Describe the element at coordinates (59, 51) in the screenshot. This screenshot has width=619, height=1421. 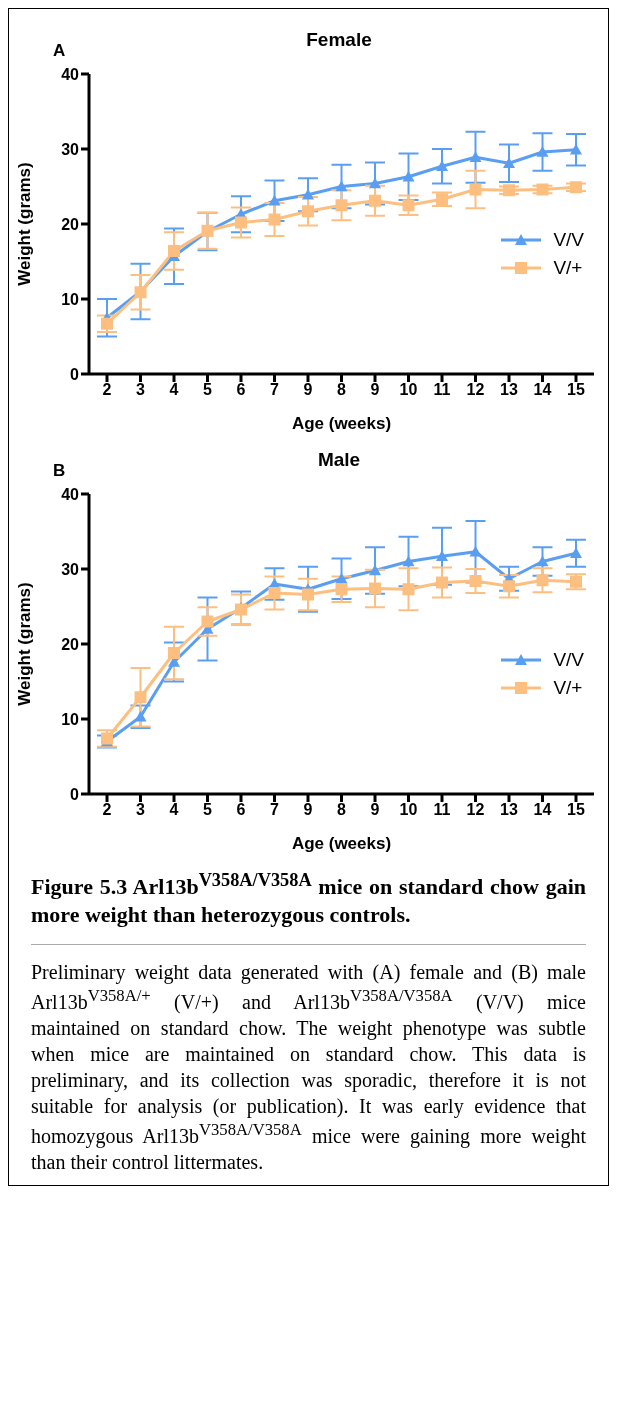
I see `text: A` at that location.